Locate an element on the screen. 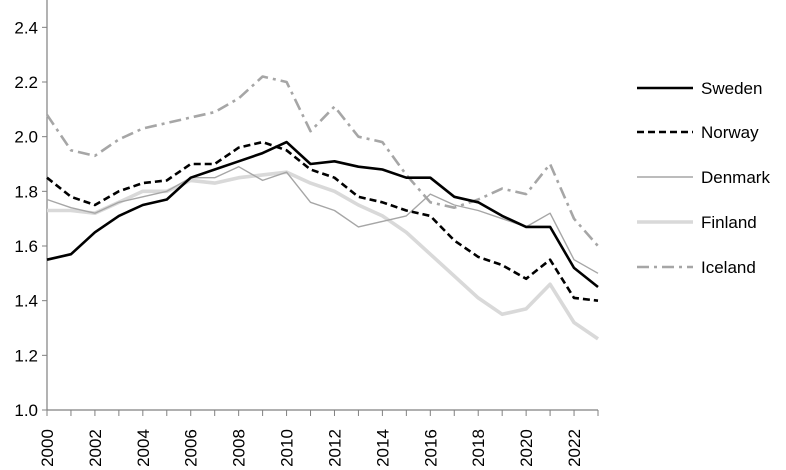 This screenshot has width=786, height=470. legend: Sweden Norway Denmark Finland Iceland is located at coordinates (703, 178).